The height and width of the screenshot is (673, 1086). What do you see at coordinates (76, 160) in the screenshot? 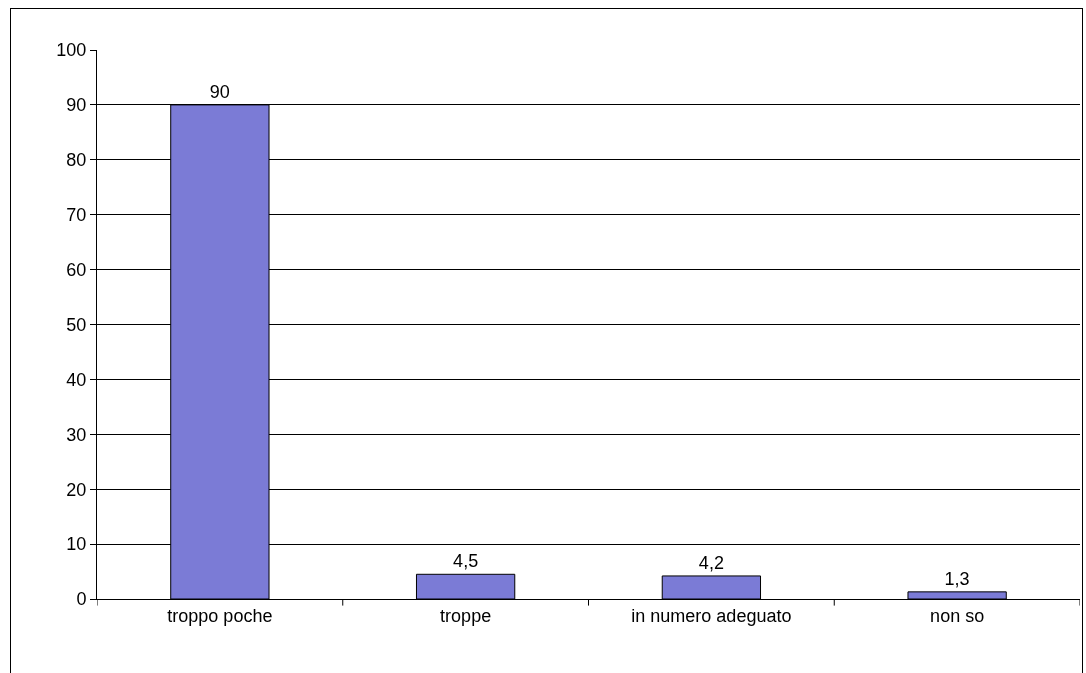
I see `y-tick-label: 80` at bounding box center [76, 160].